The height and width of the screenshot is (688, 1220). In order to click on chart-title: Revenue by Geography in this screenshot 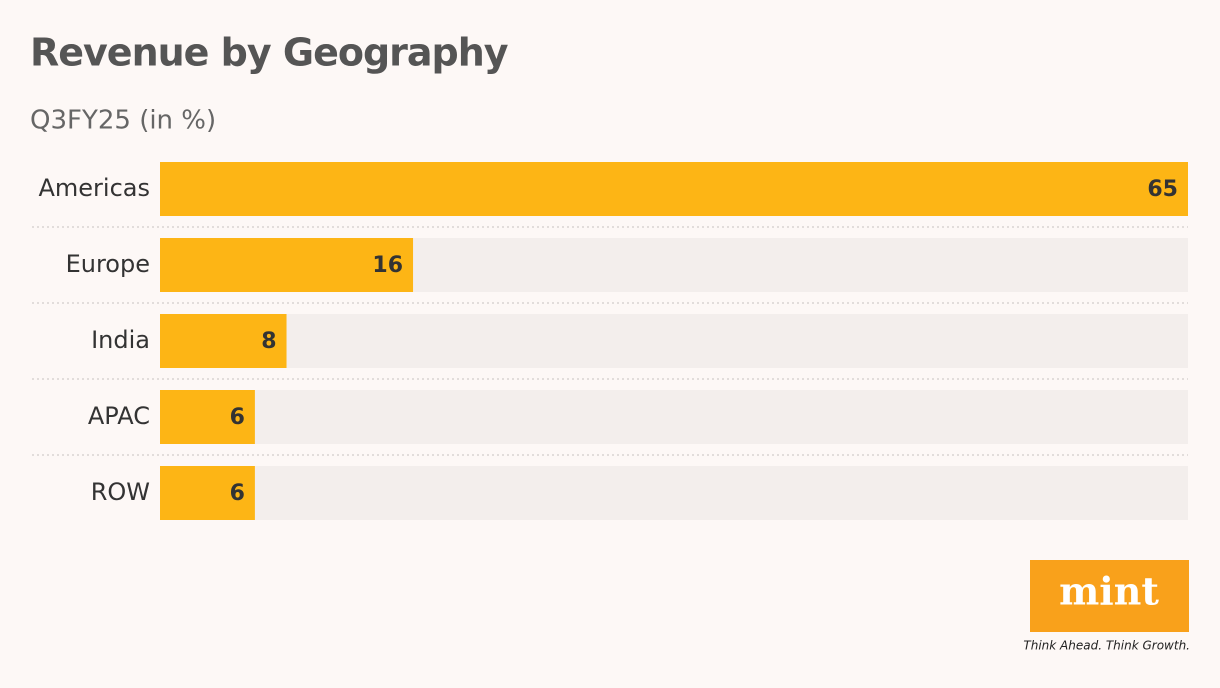, I will do `click(269, 53)`.